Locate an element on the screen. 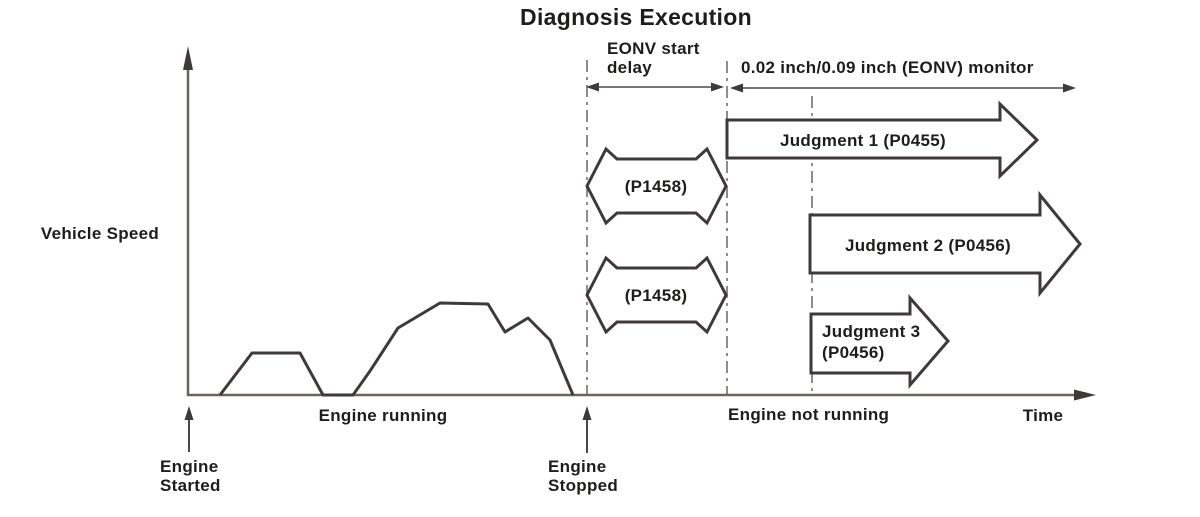  engine-started-arrowhead-icon is located at coordinates (189, 413).